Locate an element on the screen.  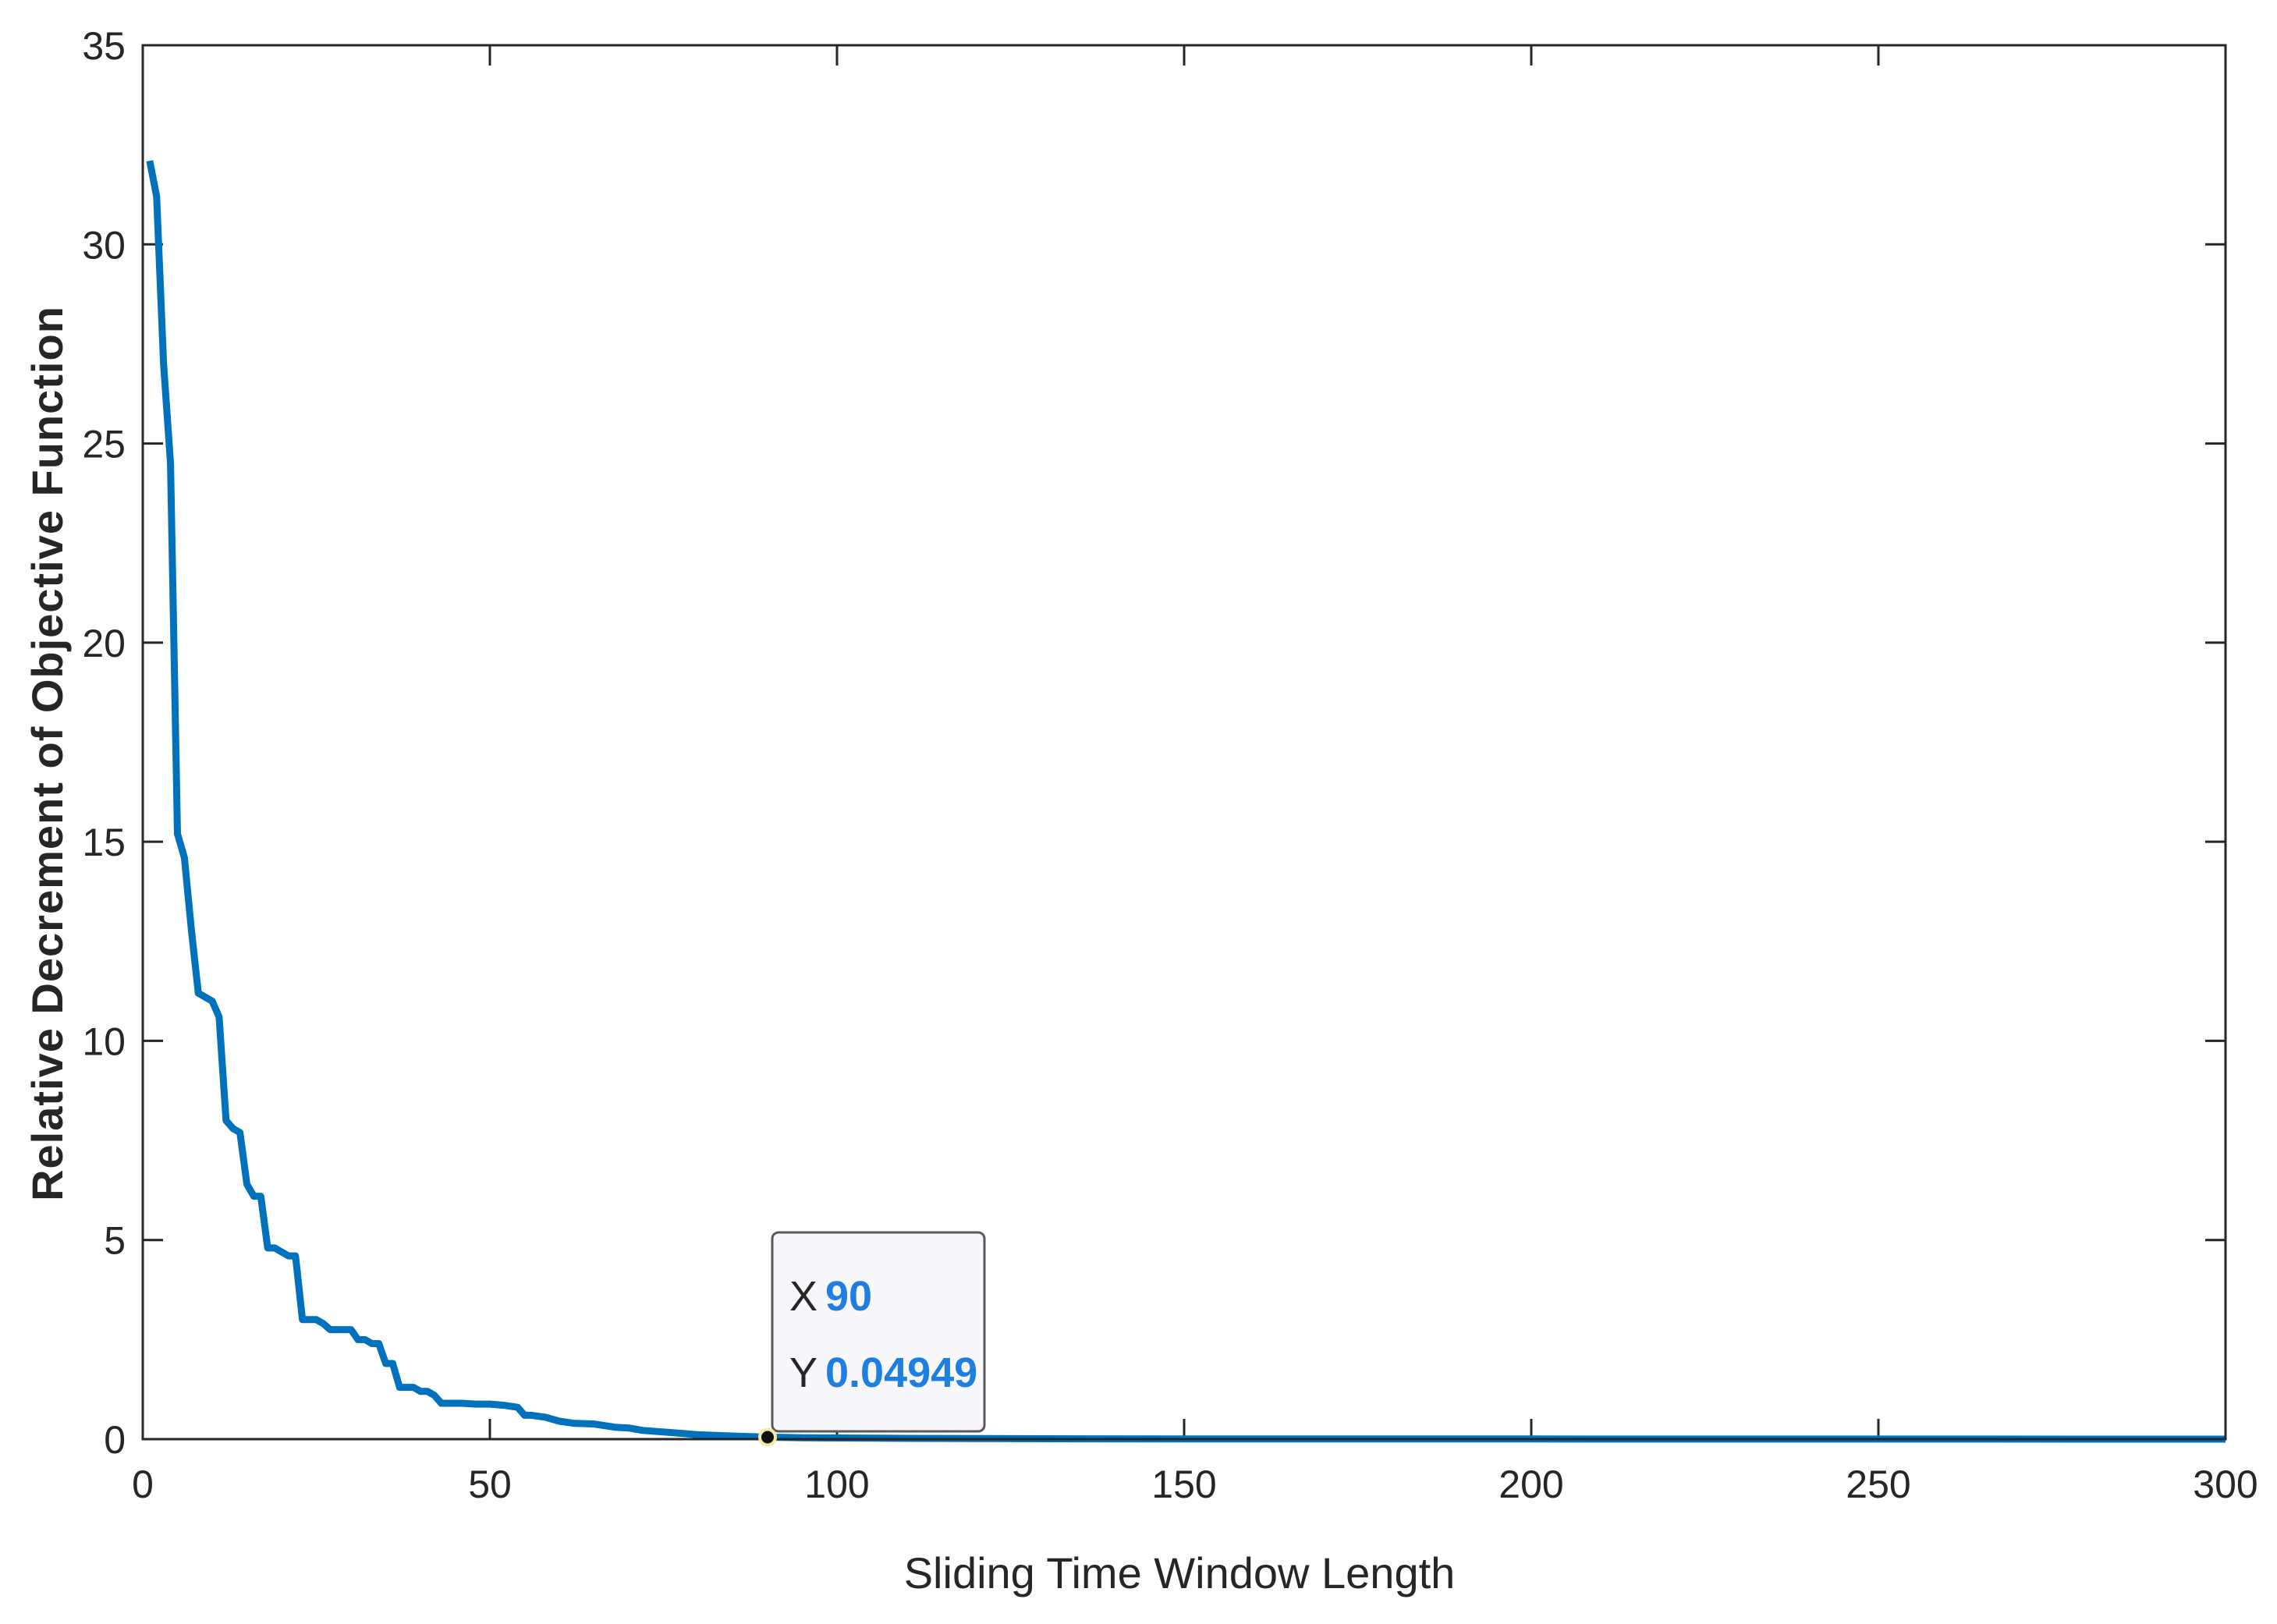
y-tick-label: 0 is located at coordinates (115, 1440).